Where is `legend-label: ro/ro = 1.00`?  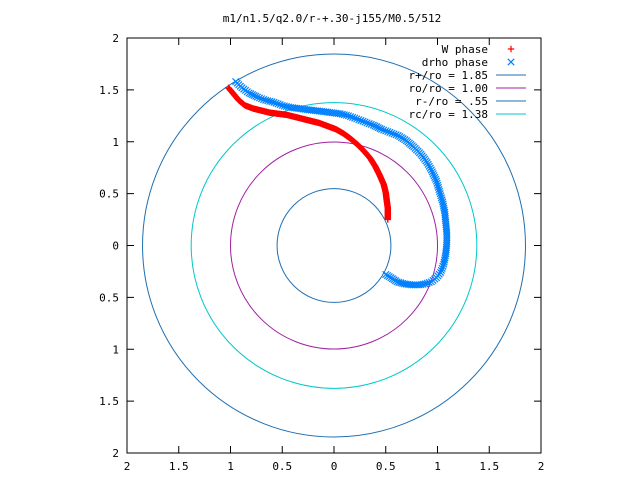 legend-label: ro/ro = 1.00 is located at coordinates (448, 88).